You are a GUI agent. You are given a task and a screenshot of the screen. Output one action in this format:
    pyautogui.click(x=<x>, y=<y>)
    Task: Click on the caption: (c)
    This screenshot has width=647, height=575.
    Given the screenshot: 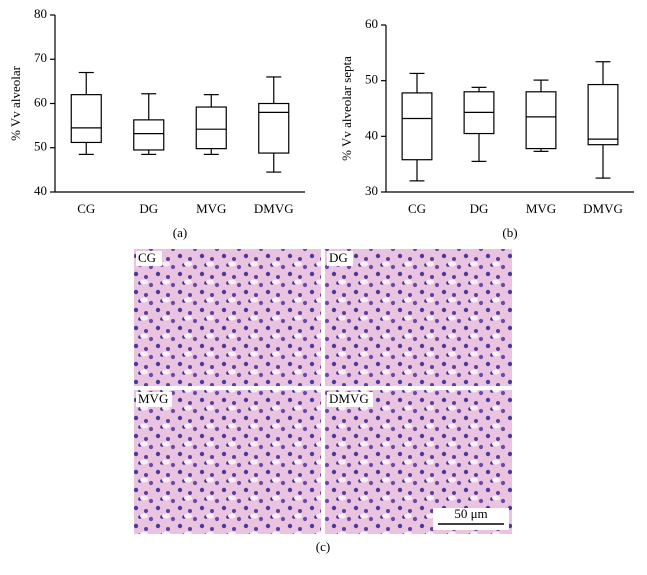 What is the action you would take?
    pyautogui.click(x=323, y=546)
    